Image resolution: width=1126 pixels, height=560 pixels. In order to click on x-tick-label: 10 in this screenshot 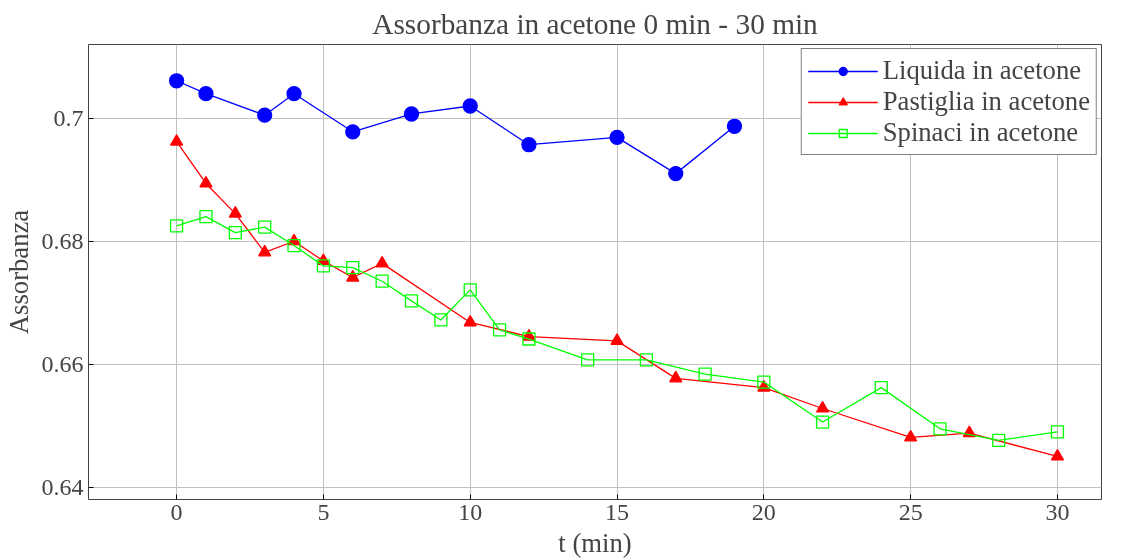, I will do `click(470, 511)`.